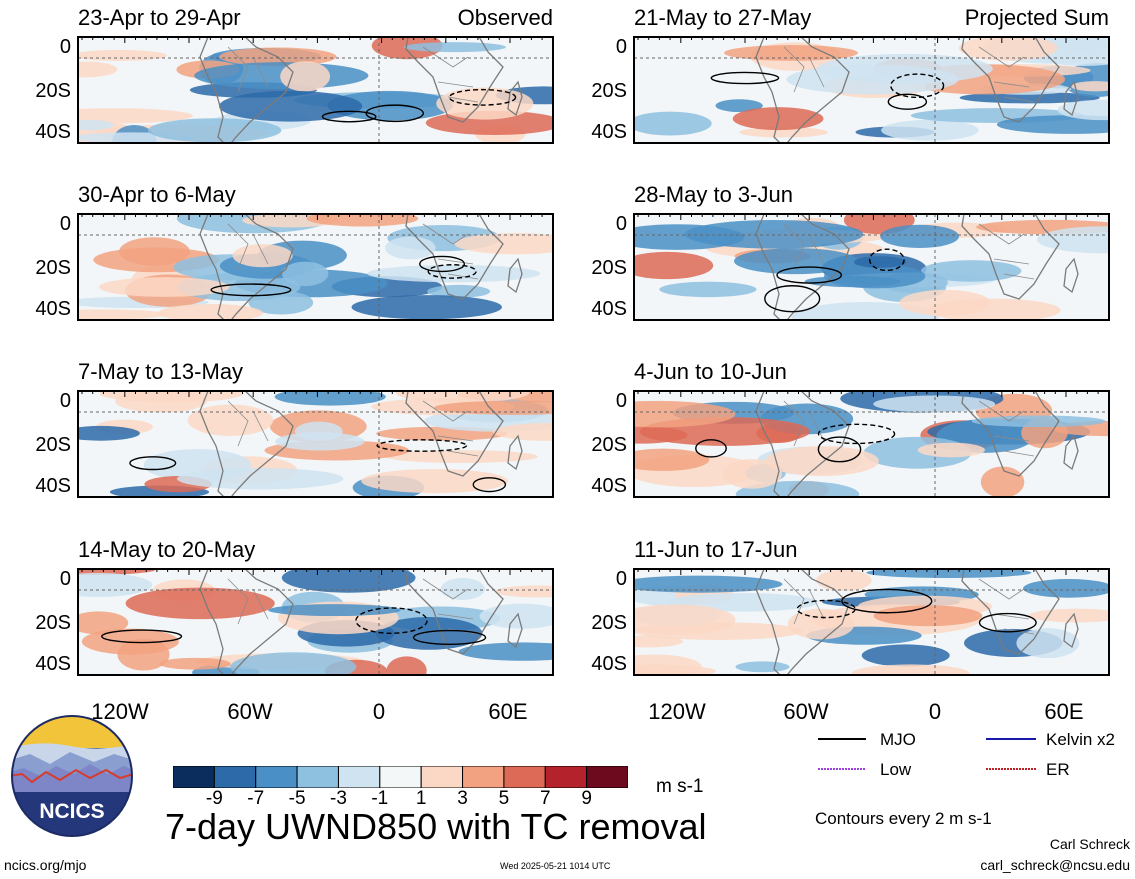 The width and height of the screenshot is (1135, 879). Describe the element at coordinates (71, 811) in the screenshot. I see `logo-text: NCICS` at that location.